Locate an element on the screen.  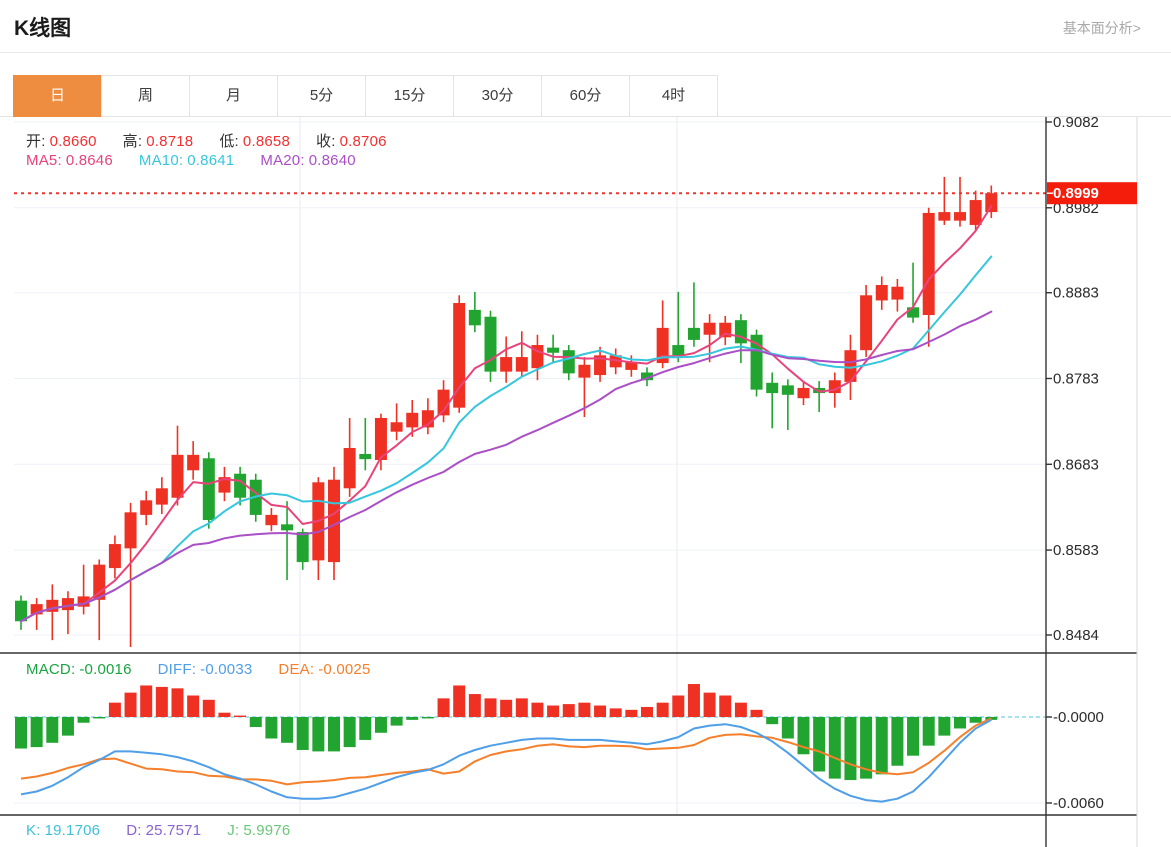
indicator-value: 5.9976 is located at coordinates (267, 830).